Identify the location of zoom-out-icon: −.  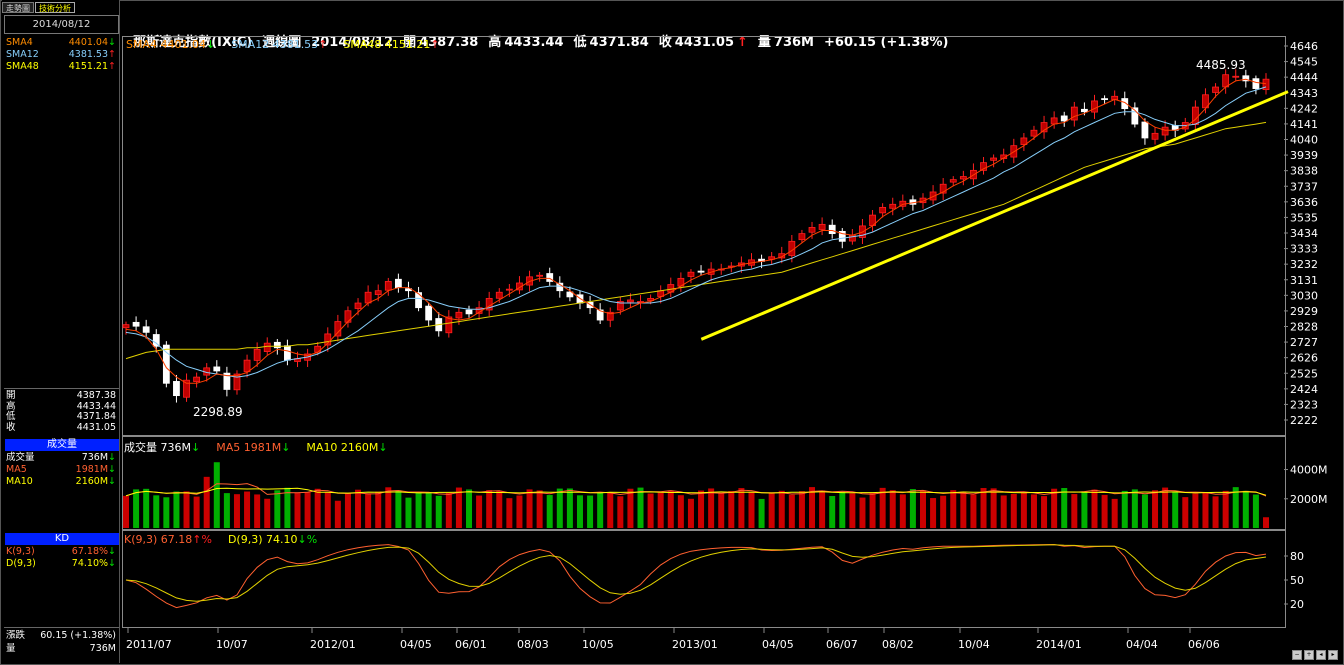
(1297, 655).